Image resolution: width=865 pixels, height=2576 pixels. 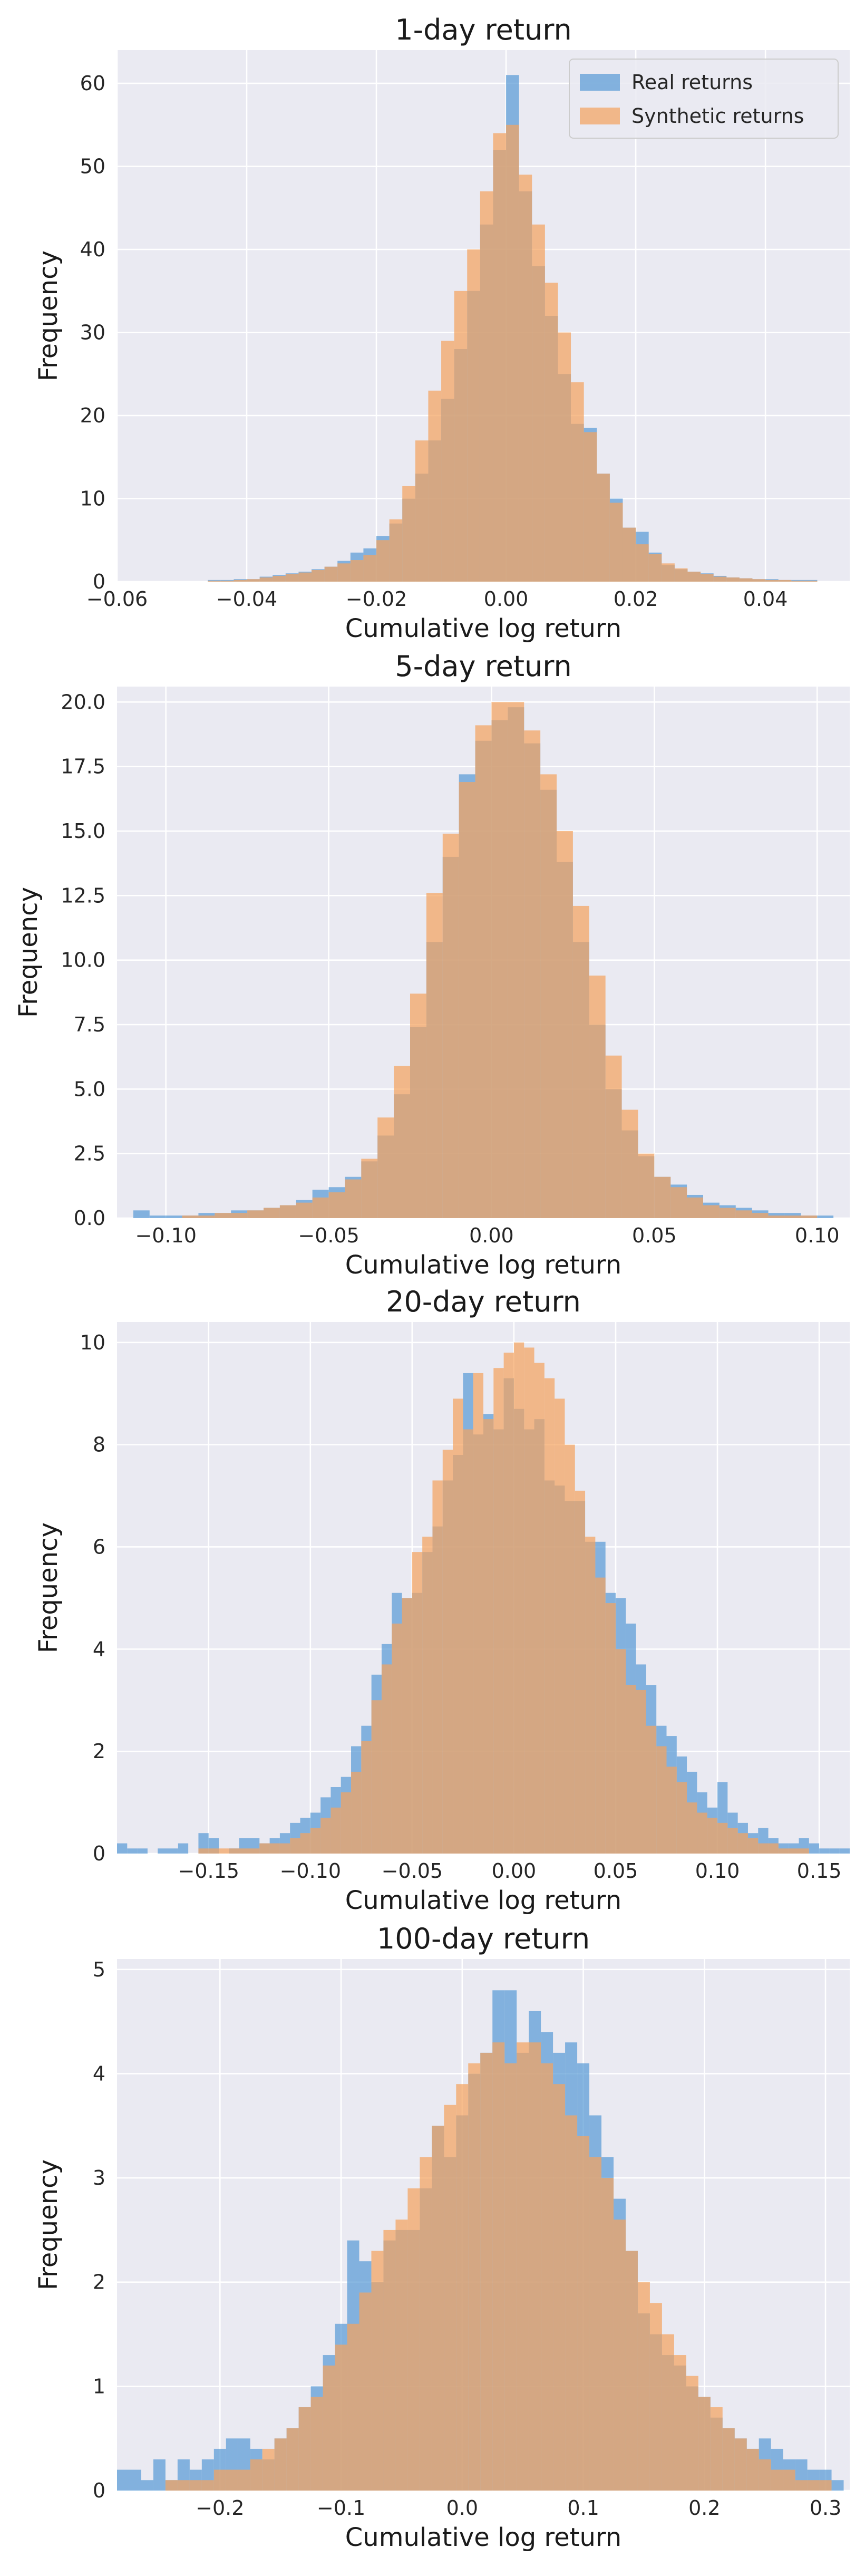 I want to click on x-tick-label: 0.04, so click(x=765, y=599).